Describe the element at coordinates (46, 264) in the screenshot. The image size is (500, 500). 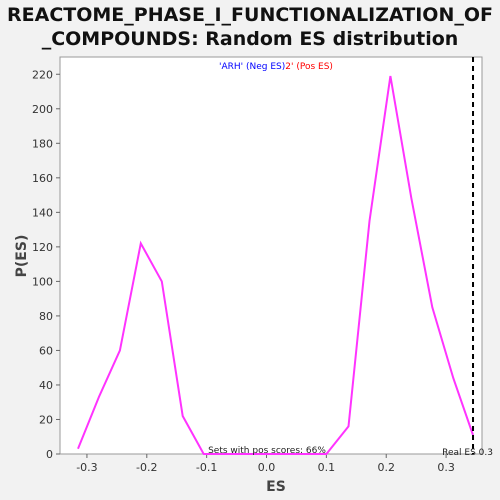
I see `y-axis: 0 20 40 60 80 100 120 140 160 180 200 220` at that location.